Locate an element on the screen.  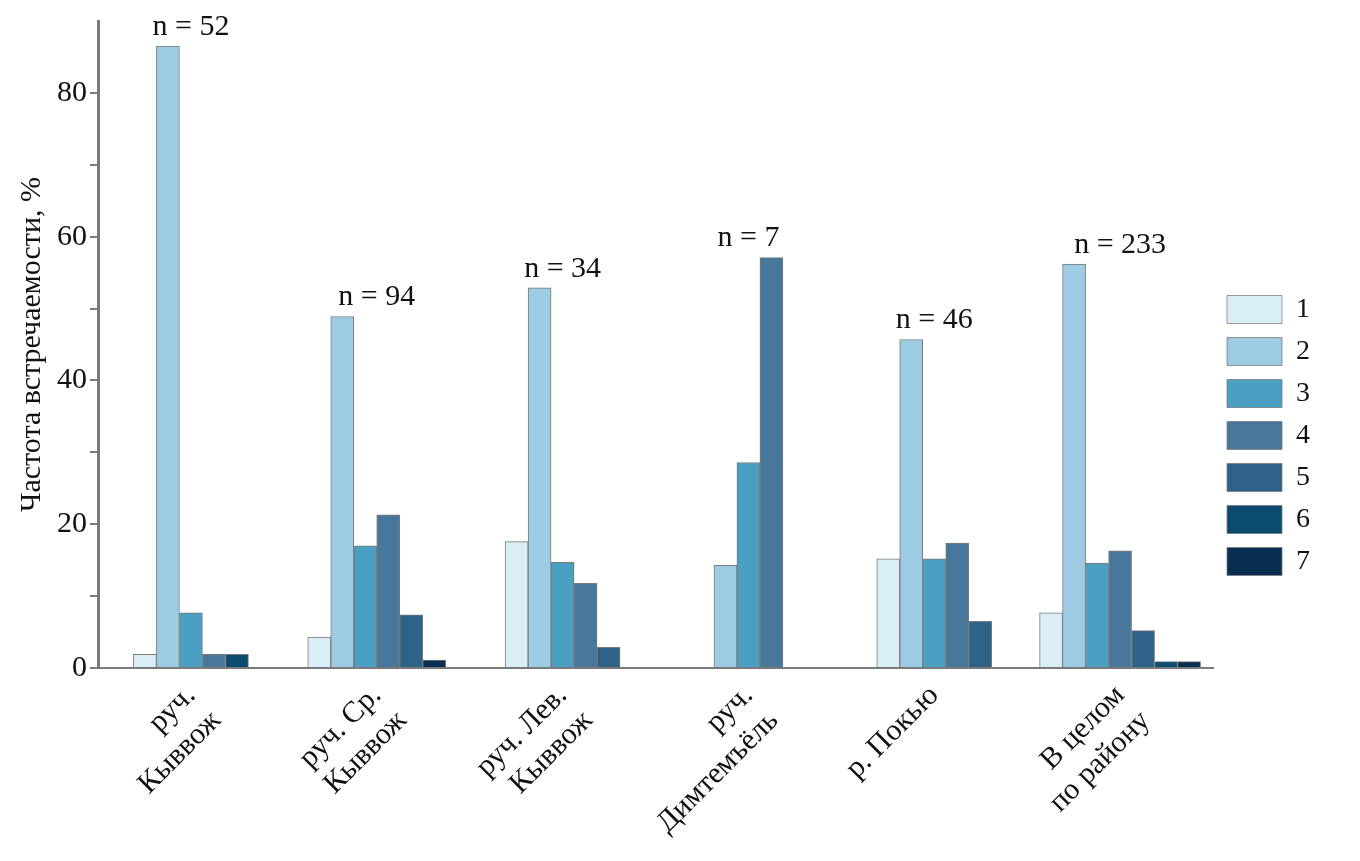
legend-label: 5 is located at coordinates (1303, 475).